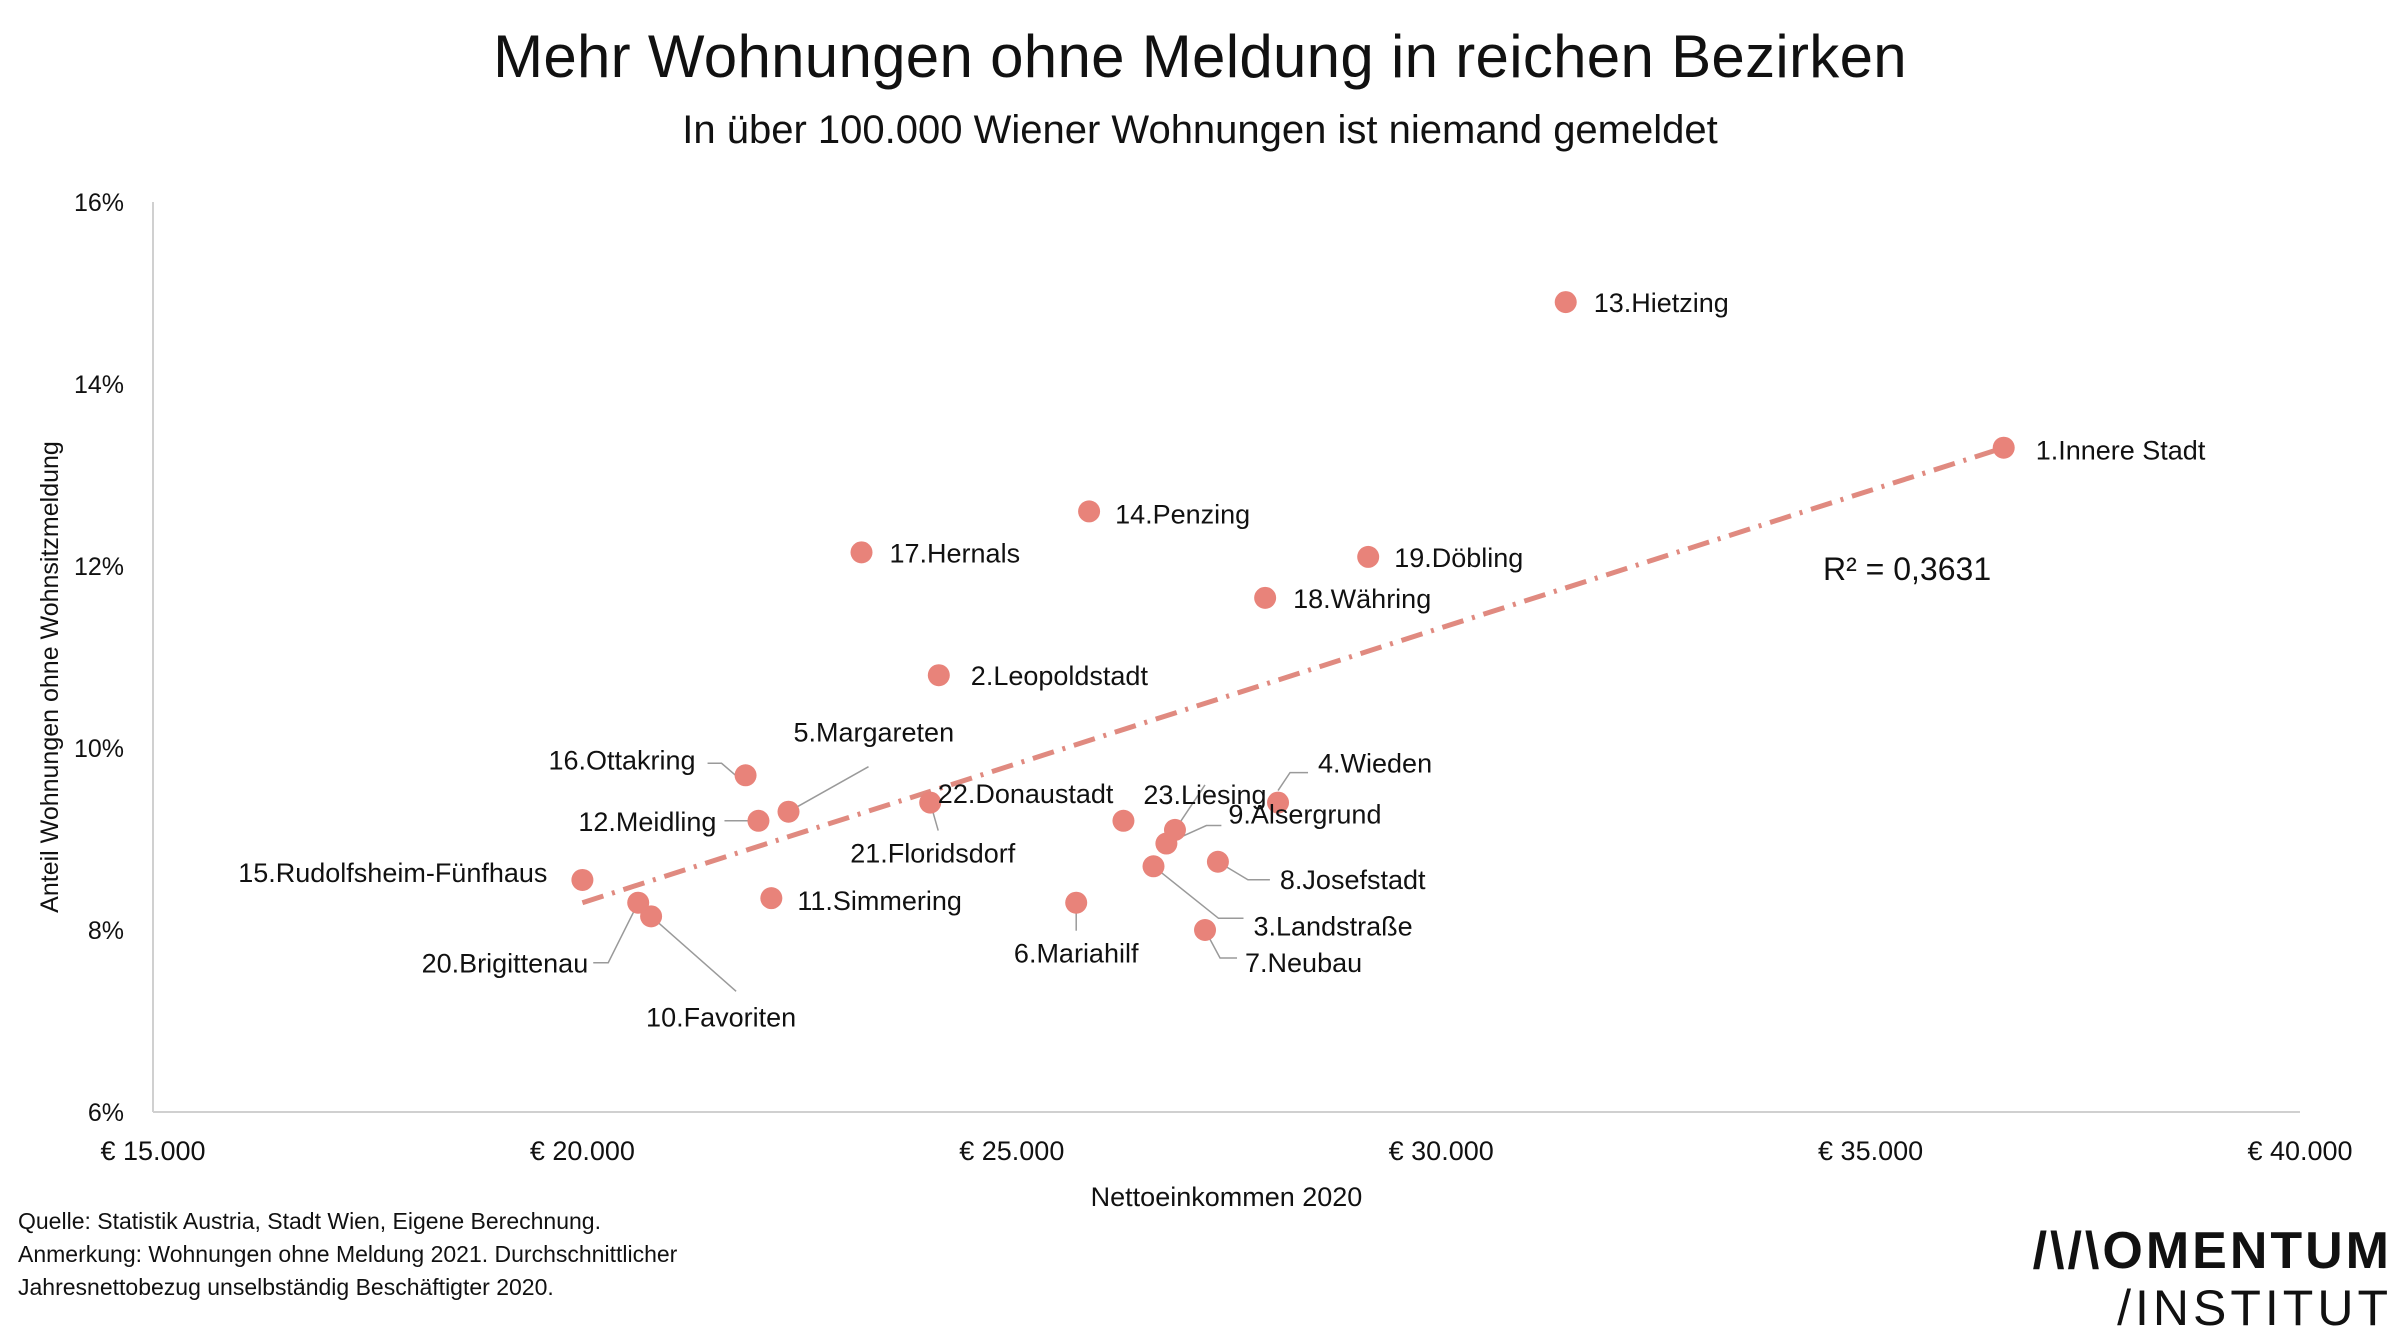  Describe the element at coordinates (505, 964) in the screenshot. I see `point-label: 20.Brigittenau` at that location.